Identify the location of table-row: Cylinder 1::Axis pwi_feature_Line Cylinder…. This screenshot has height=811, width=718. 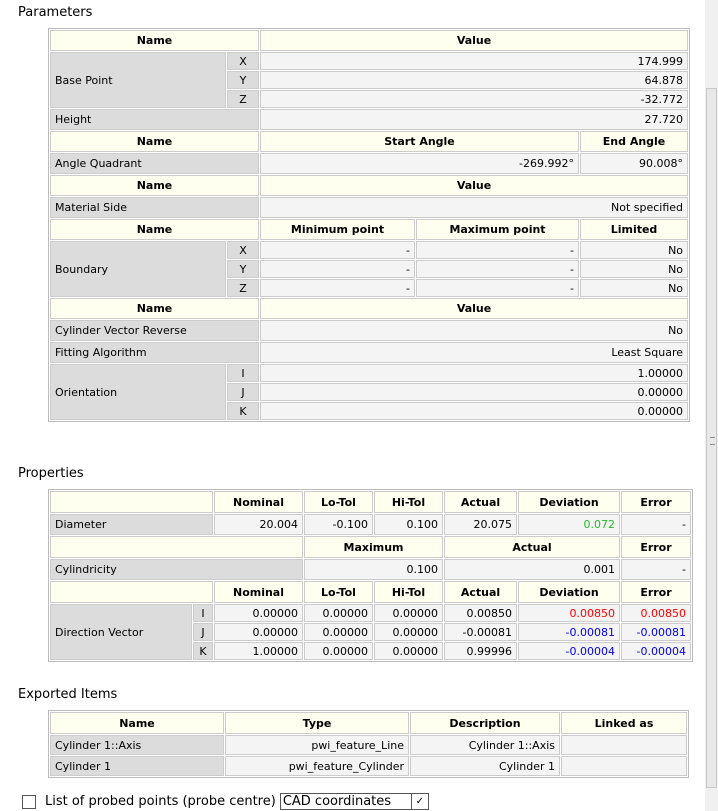
(368, 745).